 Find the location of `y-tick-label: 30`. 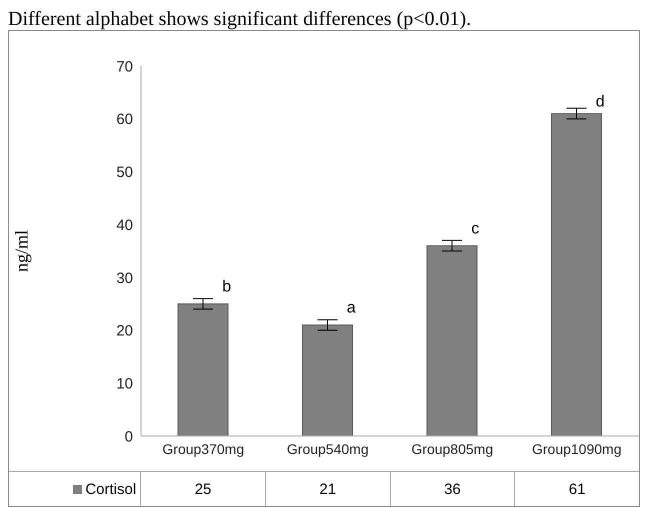

y-tick-label: 30 is located at coordinates (124, 278).